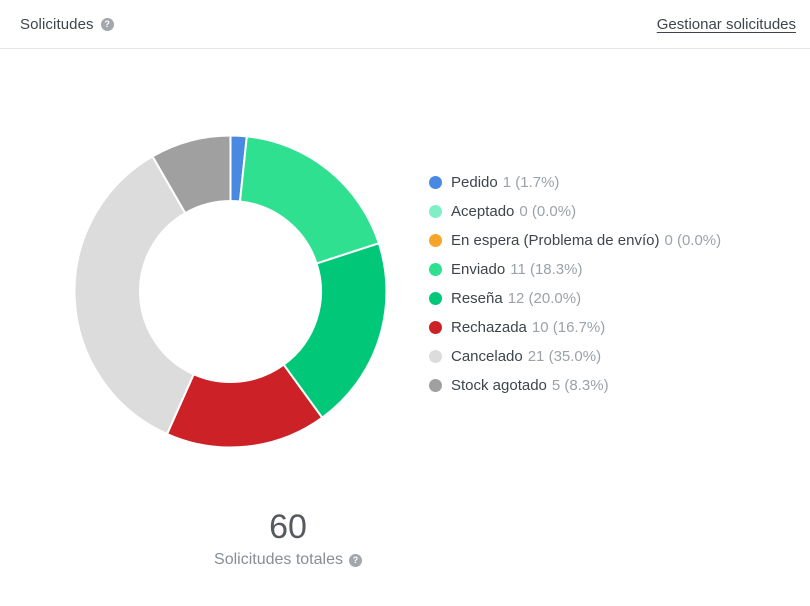 The height and width of the screenshot is (606, 810). I want to click on legend-label: Reseña, so click(477, 298).